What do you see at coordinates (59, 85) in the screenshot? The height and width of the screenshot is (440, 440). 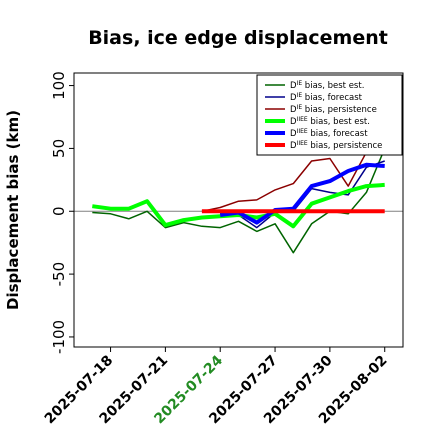 I see `y-tick-label: 100` at bounding box center [59, 85].